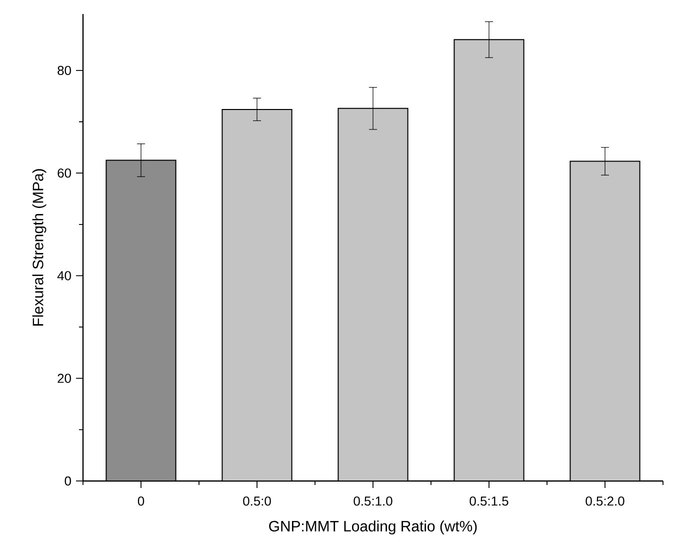 The height and width of the screenshot is (553, 673). What do you see at coordinates (64, 275) in the screenshot?
I see `y-tick-label: 40` at bounding box center [64, 275].